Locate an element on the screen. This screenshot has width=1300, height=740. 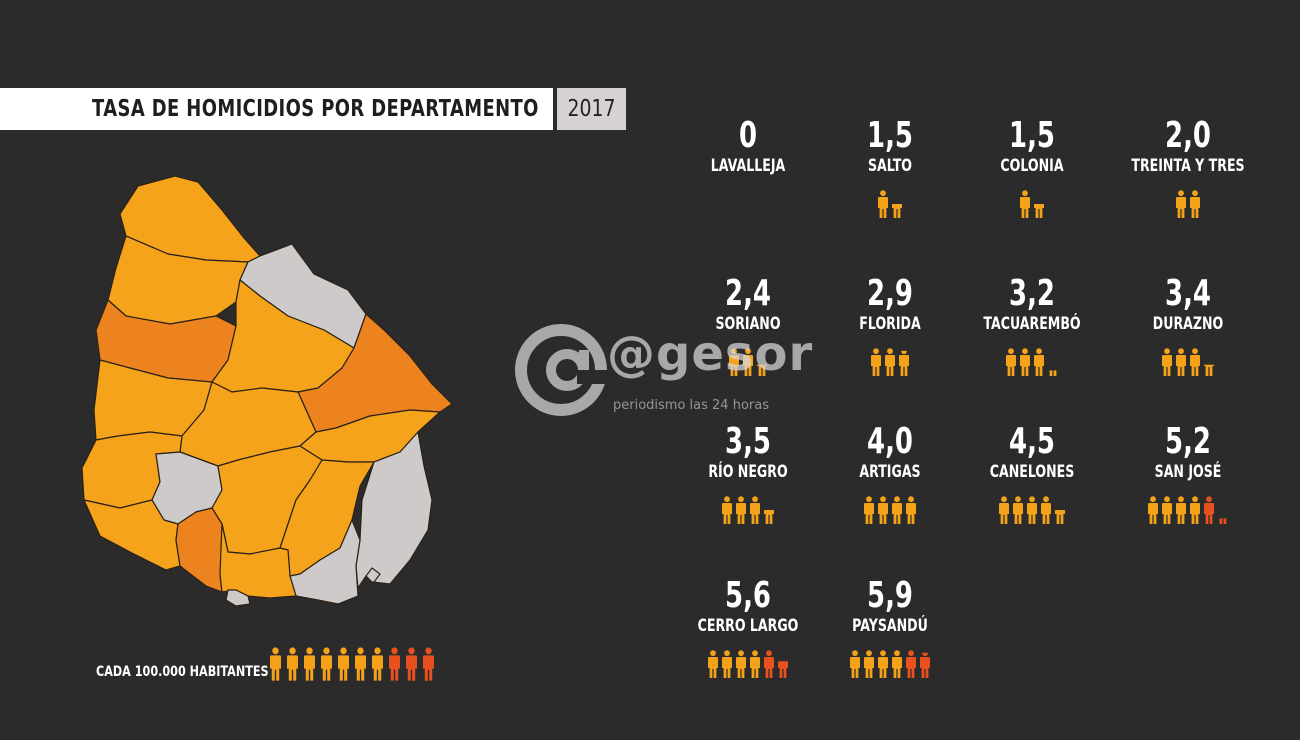
department-name: TREINTA Y TRES is located at coordinates (1188, 166).